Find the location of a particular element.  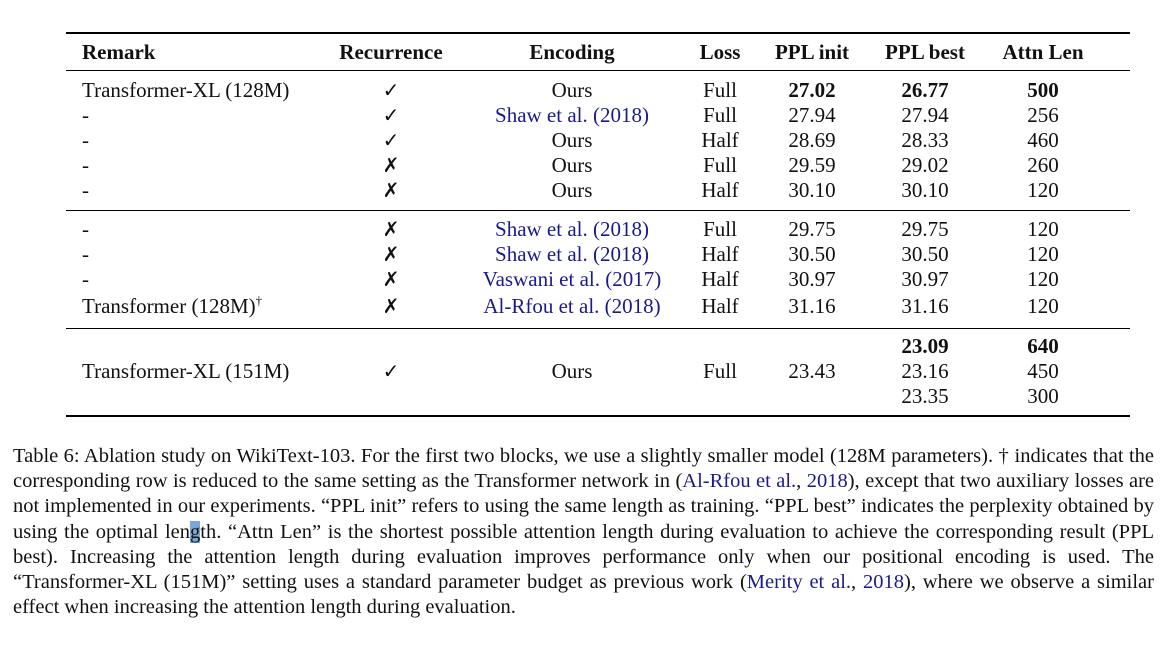

dagger-mark: † is located at coordinates (259, 300).